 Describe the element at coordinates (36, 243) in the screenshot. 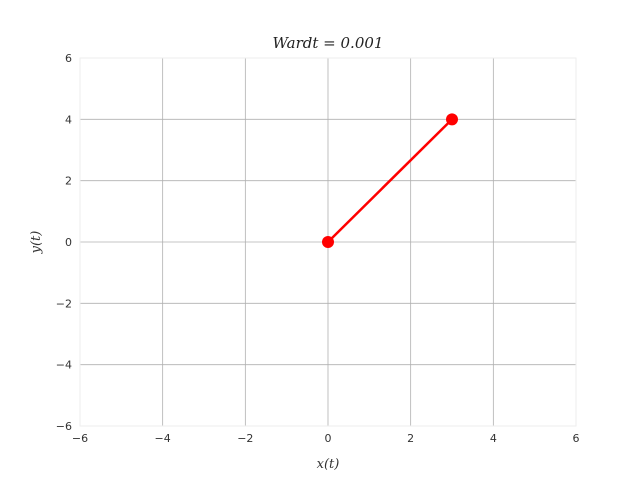

I see `y-axis-label: y(t)` at that location.